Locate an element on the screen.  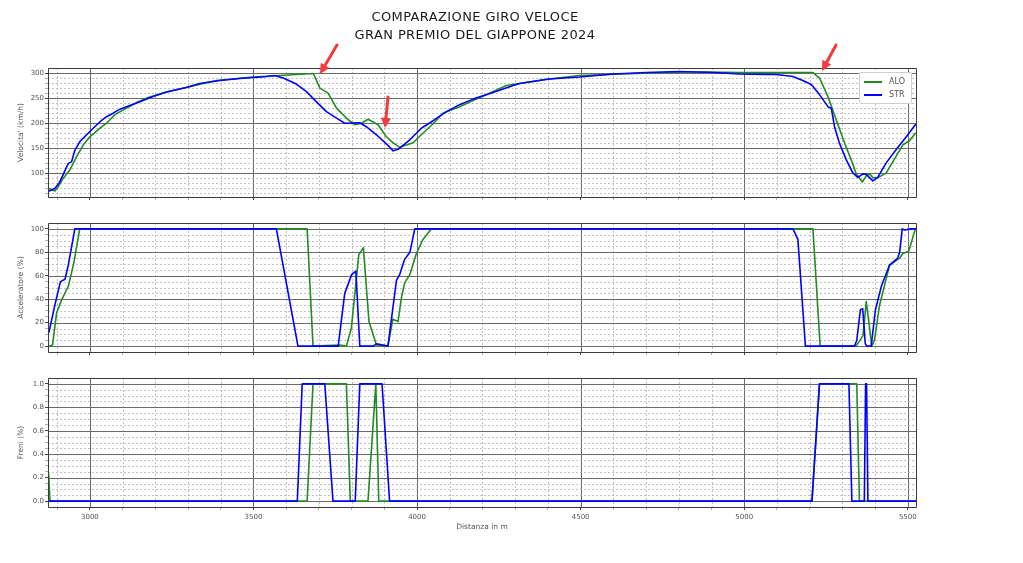
legend-label: STR is located at coordinates (897, 95).